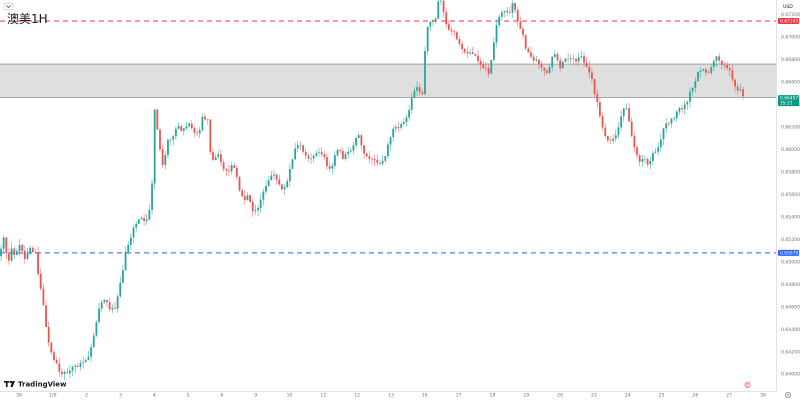 The height and width of the screenshot is (400, 800). Describe the element at coordinates (790, 38) in the screenshot. I see `y-tick-label: 0.67000` at that location.